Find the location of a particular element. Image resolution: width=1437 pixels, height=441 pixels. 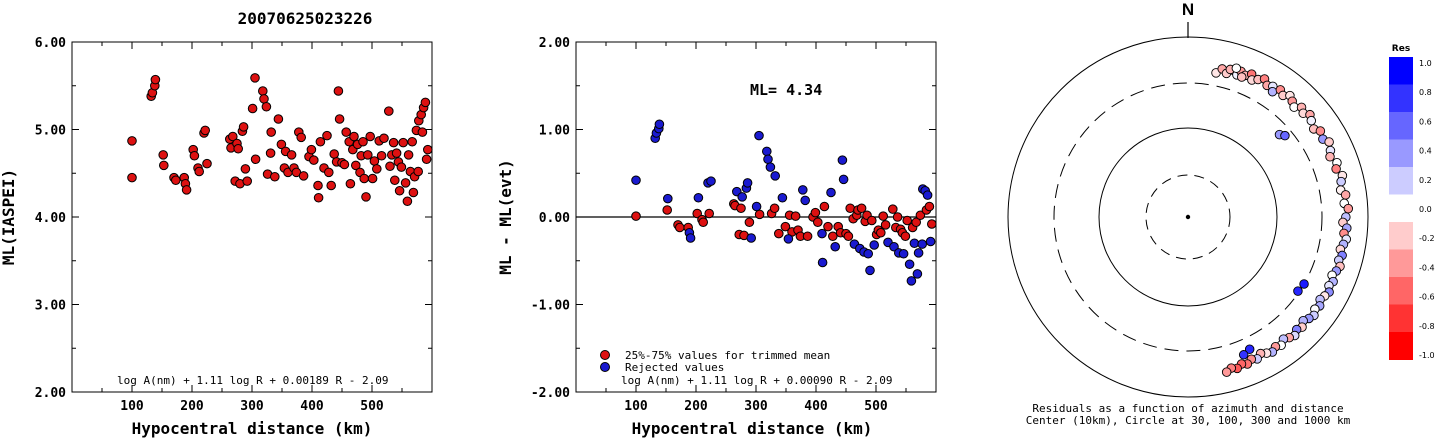

colorbar-label: 1.0 is located at coordinates (1425, 63).